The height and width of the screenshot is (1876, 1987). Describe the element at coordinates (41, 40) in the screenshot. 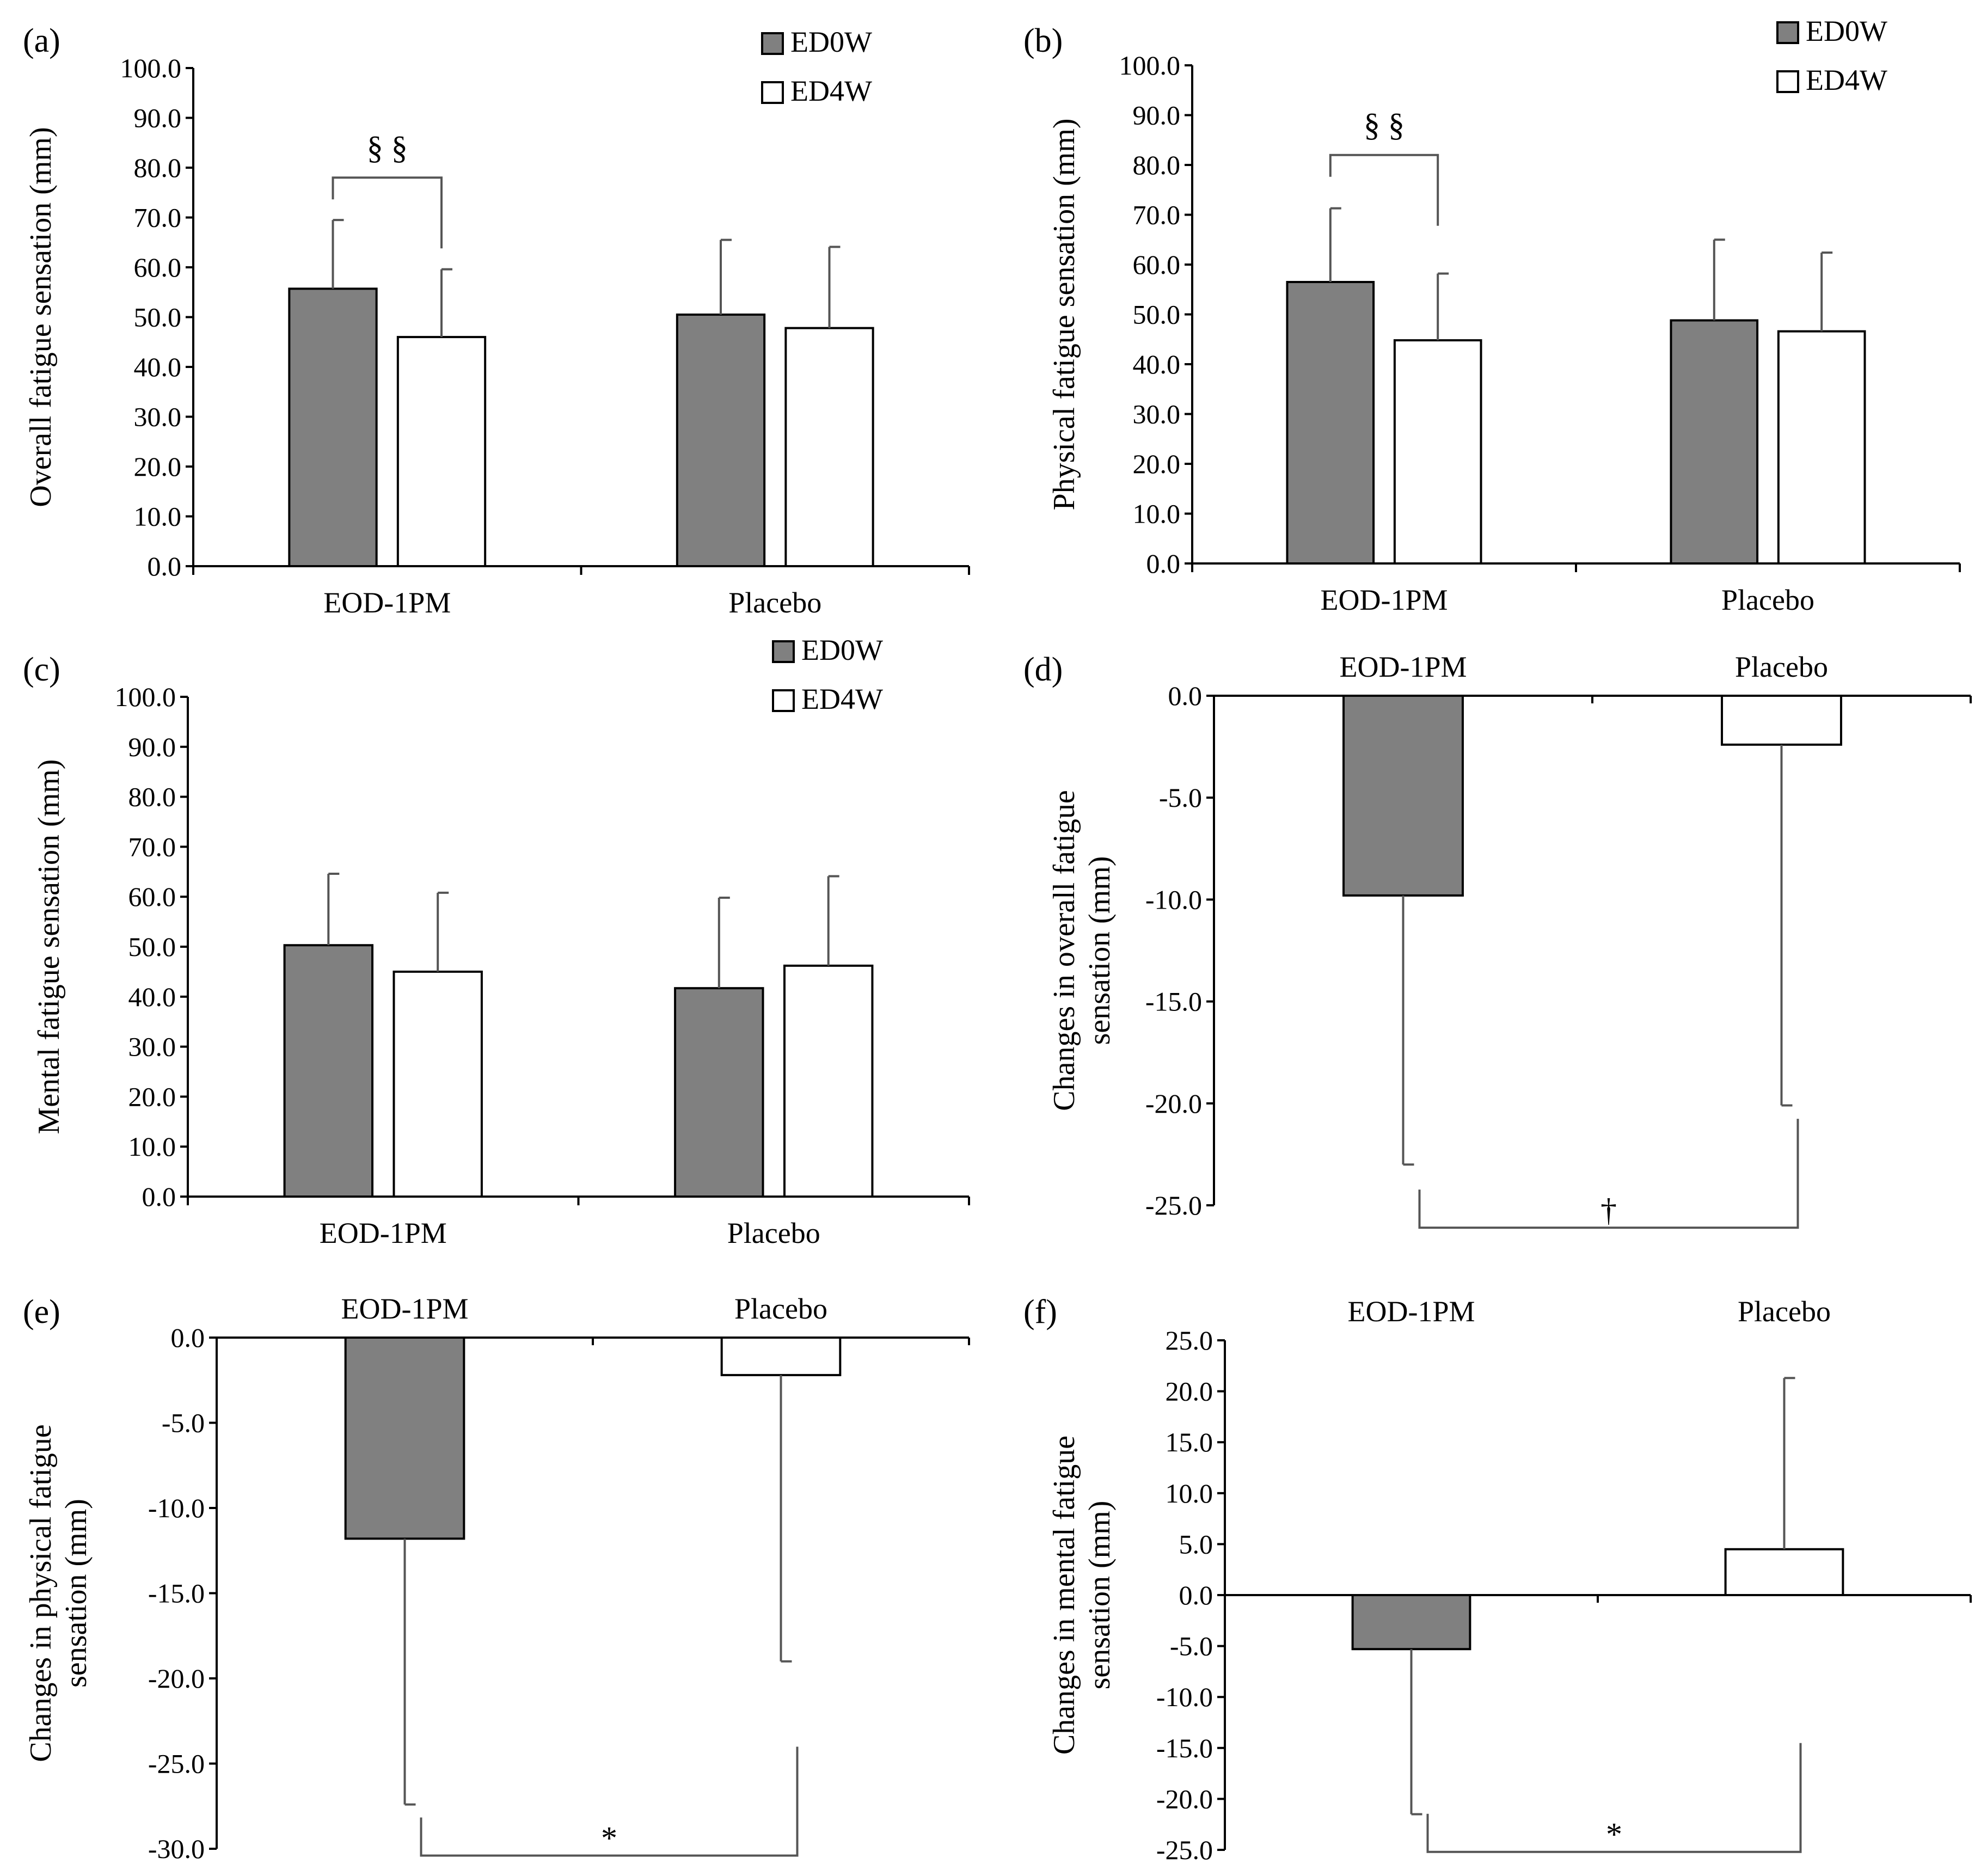

I see `panel-label: (a)` at that location.